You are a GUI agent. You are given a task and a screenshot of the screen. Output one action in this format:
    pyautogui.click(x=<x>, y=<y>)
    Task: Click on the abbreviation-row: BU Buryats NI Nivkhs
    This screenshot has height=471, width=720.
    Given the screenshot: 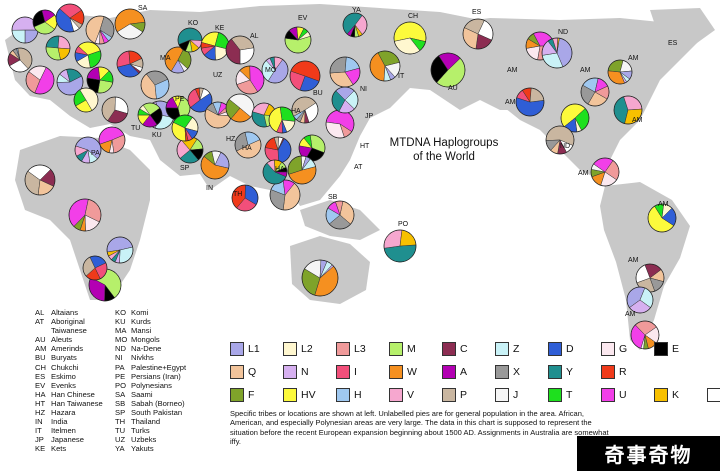 What is the action you would take?
    pyautogui.click(x=115, y=357)
    